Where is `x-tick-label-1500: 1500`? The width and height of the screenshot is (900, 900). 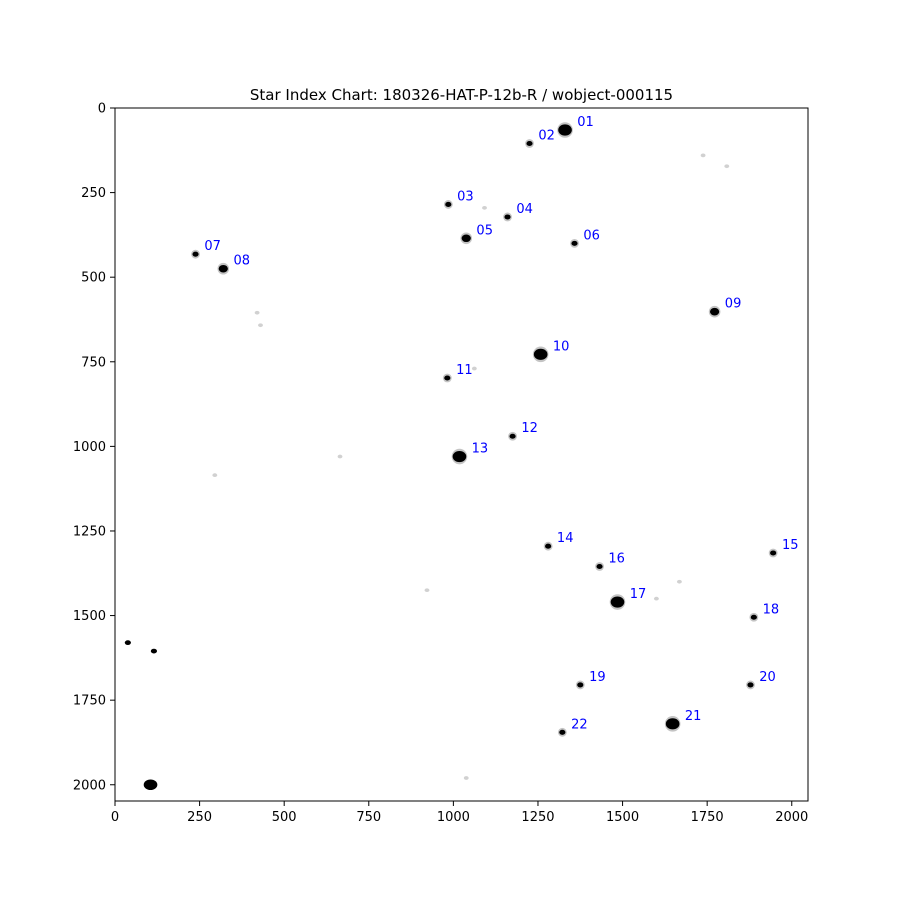
x-tick-label-1500: 1500 is located at coordinates (622, 817).